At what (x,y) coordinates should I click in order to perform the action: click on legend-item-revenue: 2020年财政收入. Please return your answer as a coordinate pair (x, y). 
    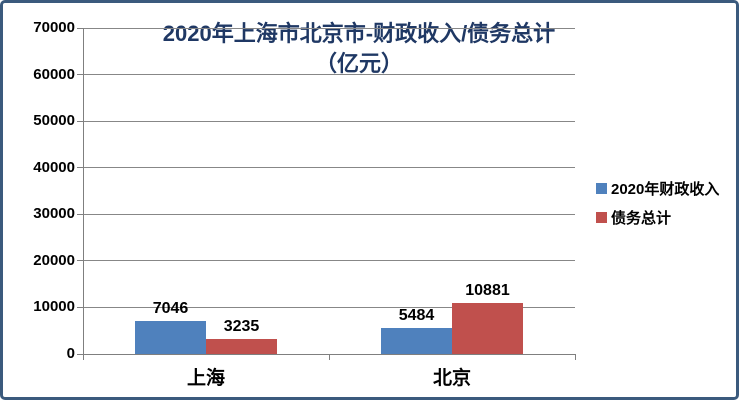
    Looking at the image, I should click on (657, 188).